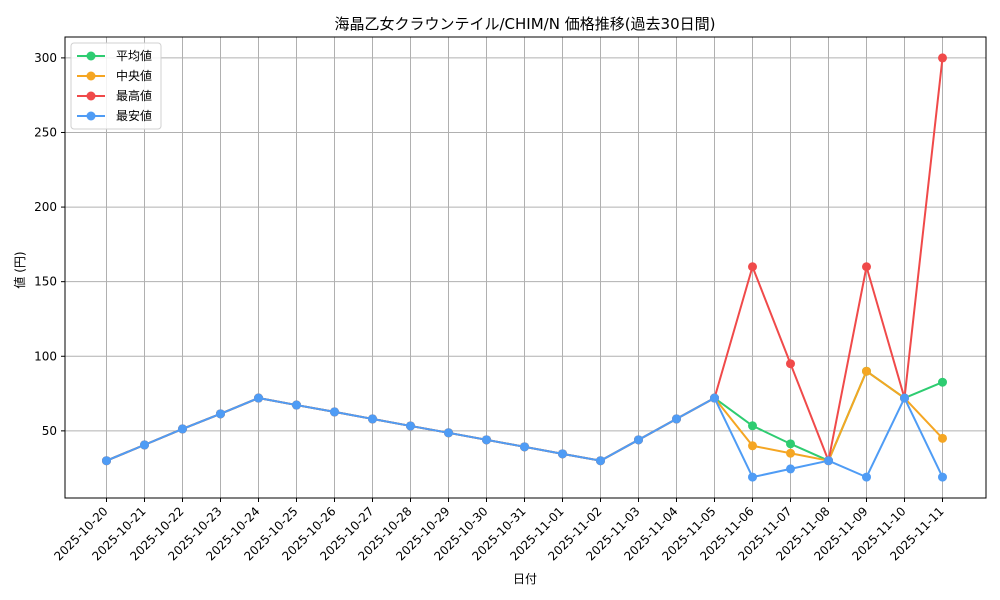  I want to click on y-tick-label: 250, so click(45, 132).